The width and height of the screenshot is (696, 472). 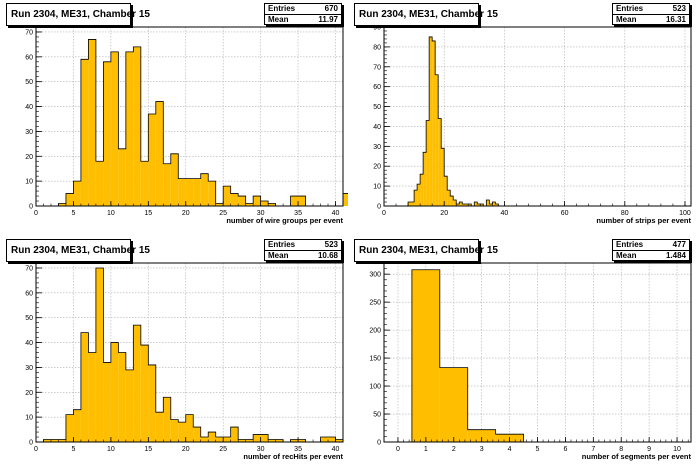 I want to click on x-tick-label: 80, so click(x=625, y=213).